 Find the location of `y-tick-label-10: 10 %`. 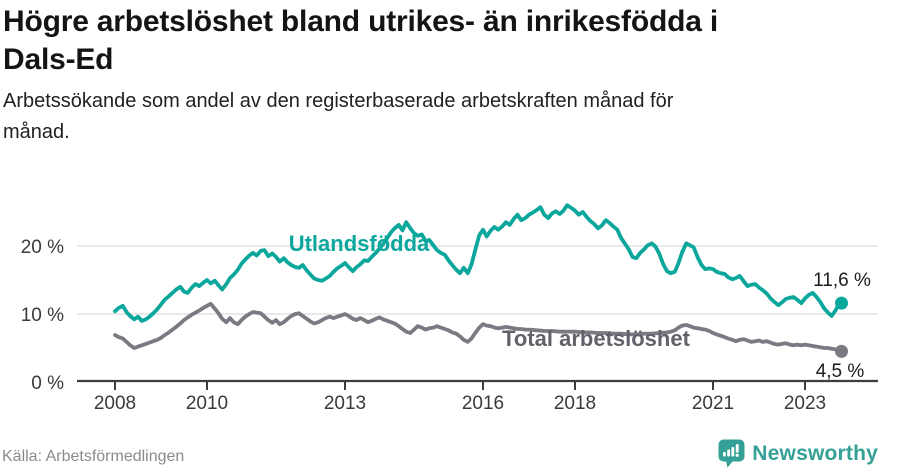

y-tick-label-10: 10 % is located at coordinates (42, 315).